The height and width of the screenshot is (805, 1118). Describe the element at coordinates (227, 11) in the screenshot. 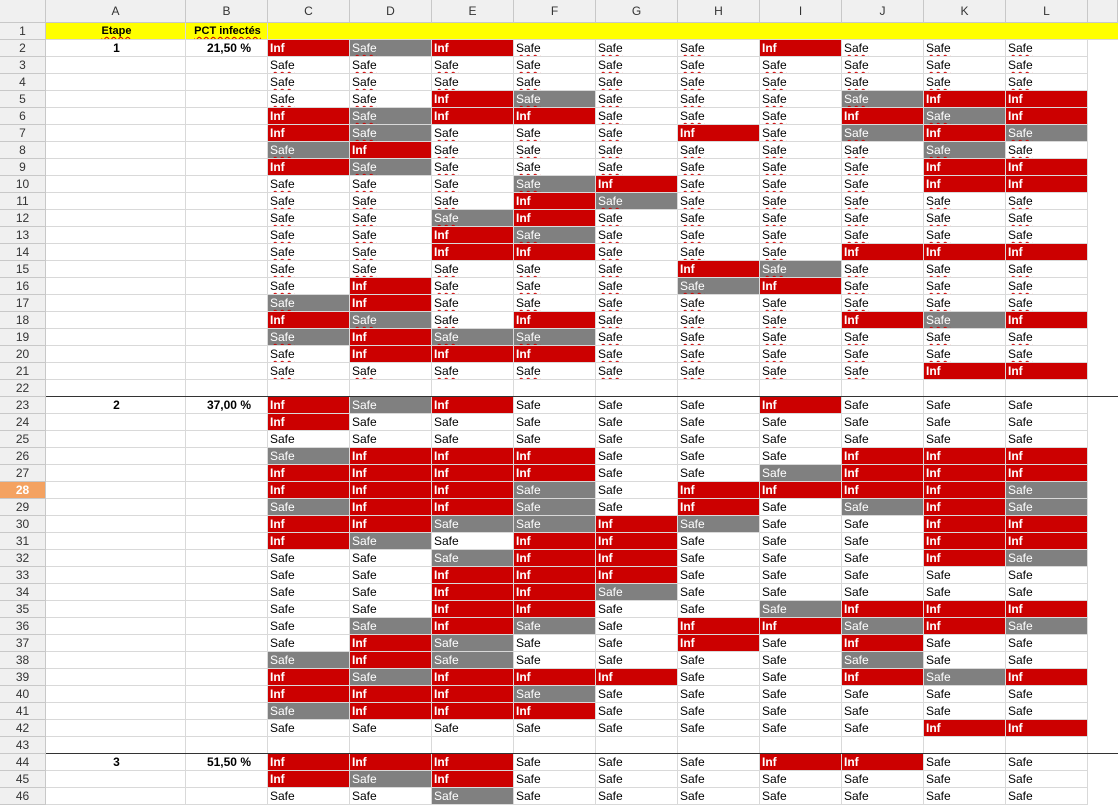

I see `column-header-b: B` at that location.